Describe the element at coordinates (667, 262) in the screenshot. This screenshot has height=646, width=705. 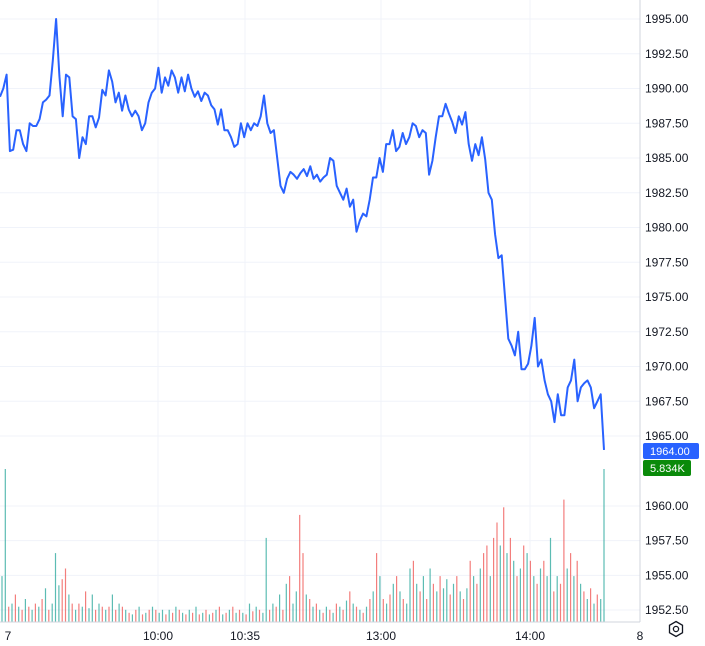
I see `y-tick-label: 1977.50` at that location.